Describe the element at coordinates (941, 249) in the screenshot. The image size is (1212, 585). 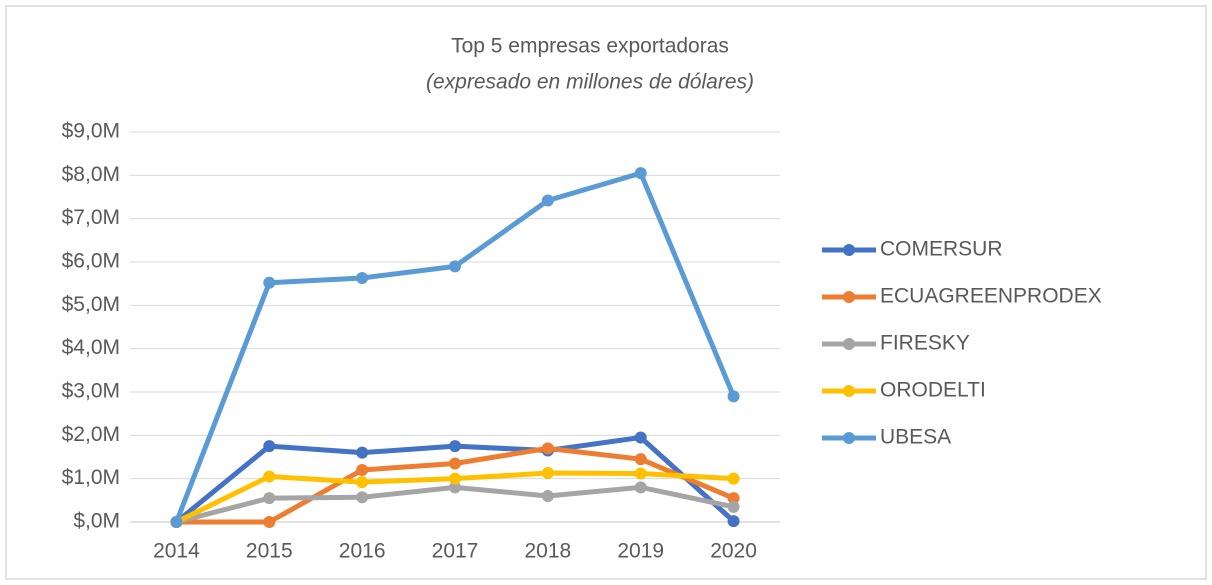
I see `legend-label: COMERSUR` at that location.